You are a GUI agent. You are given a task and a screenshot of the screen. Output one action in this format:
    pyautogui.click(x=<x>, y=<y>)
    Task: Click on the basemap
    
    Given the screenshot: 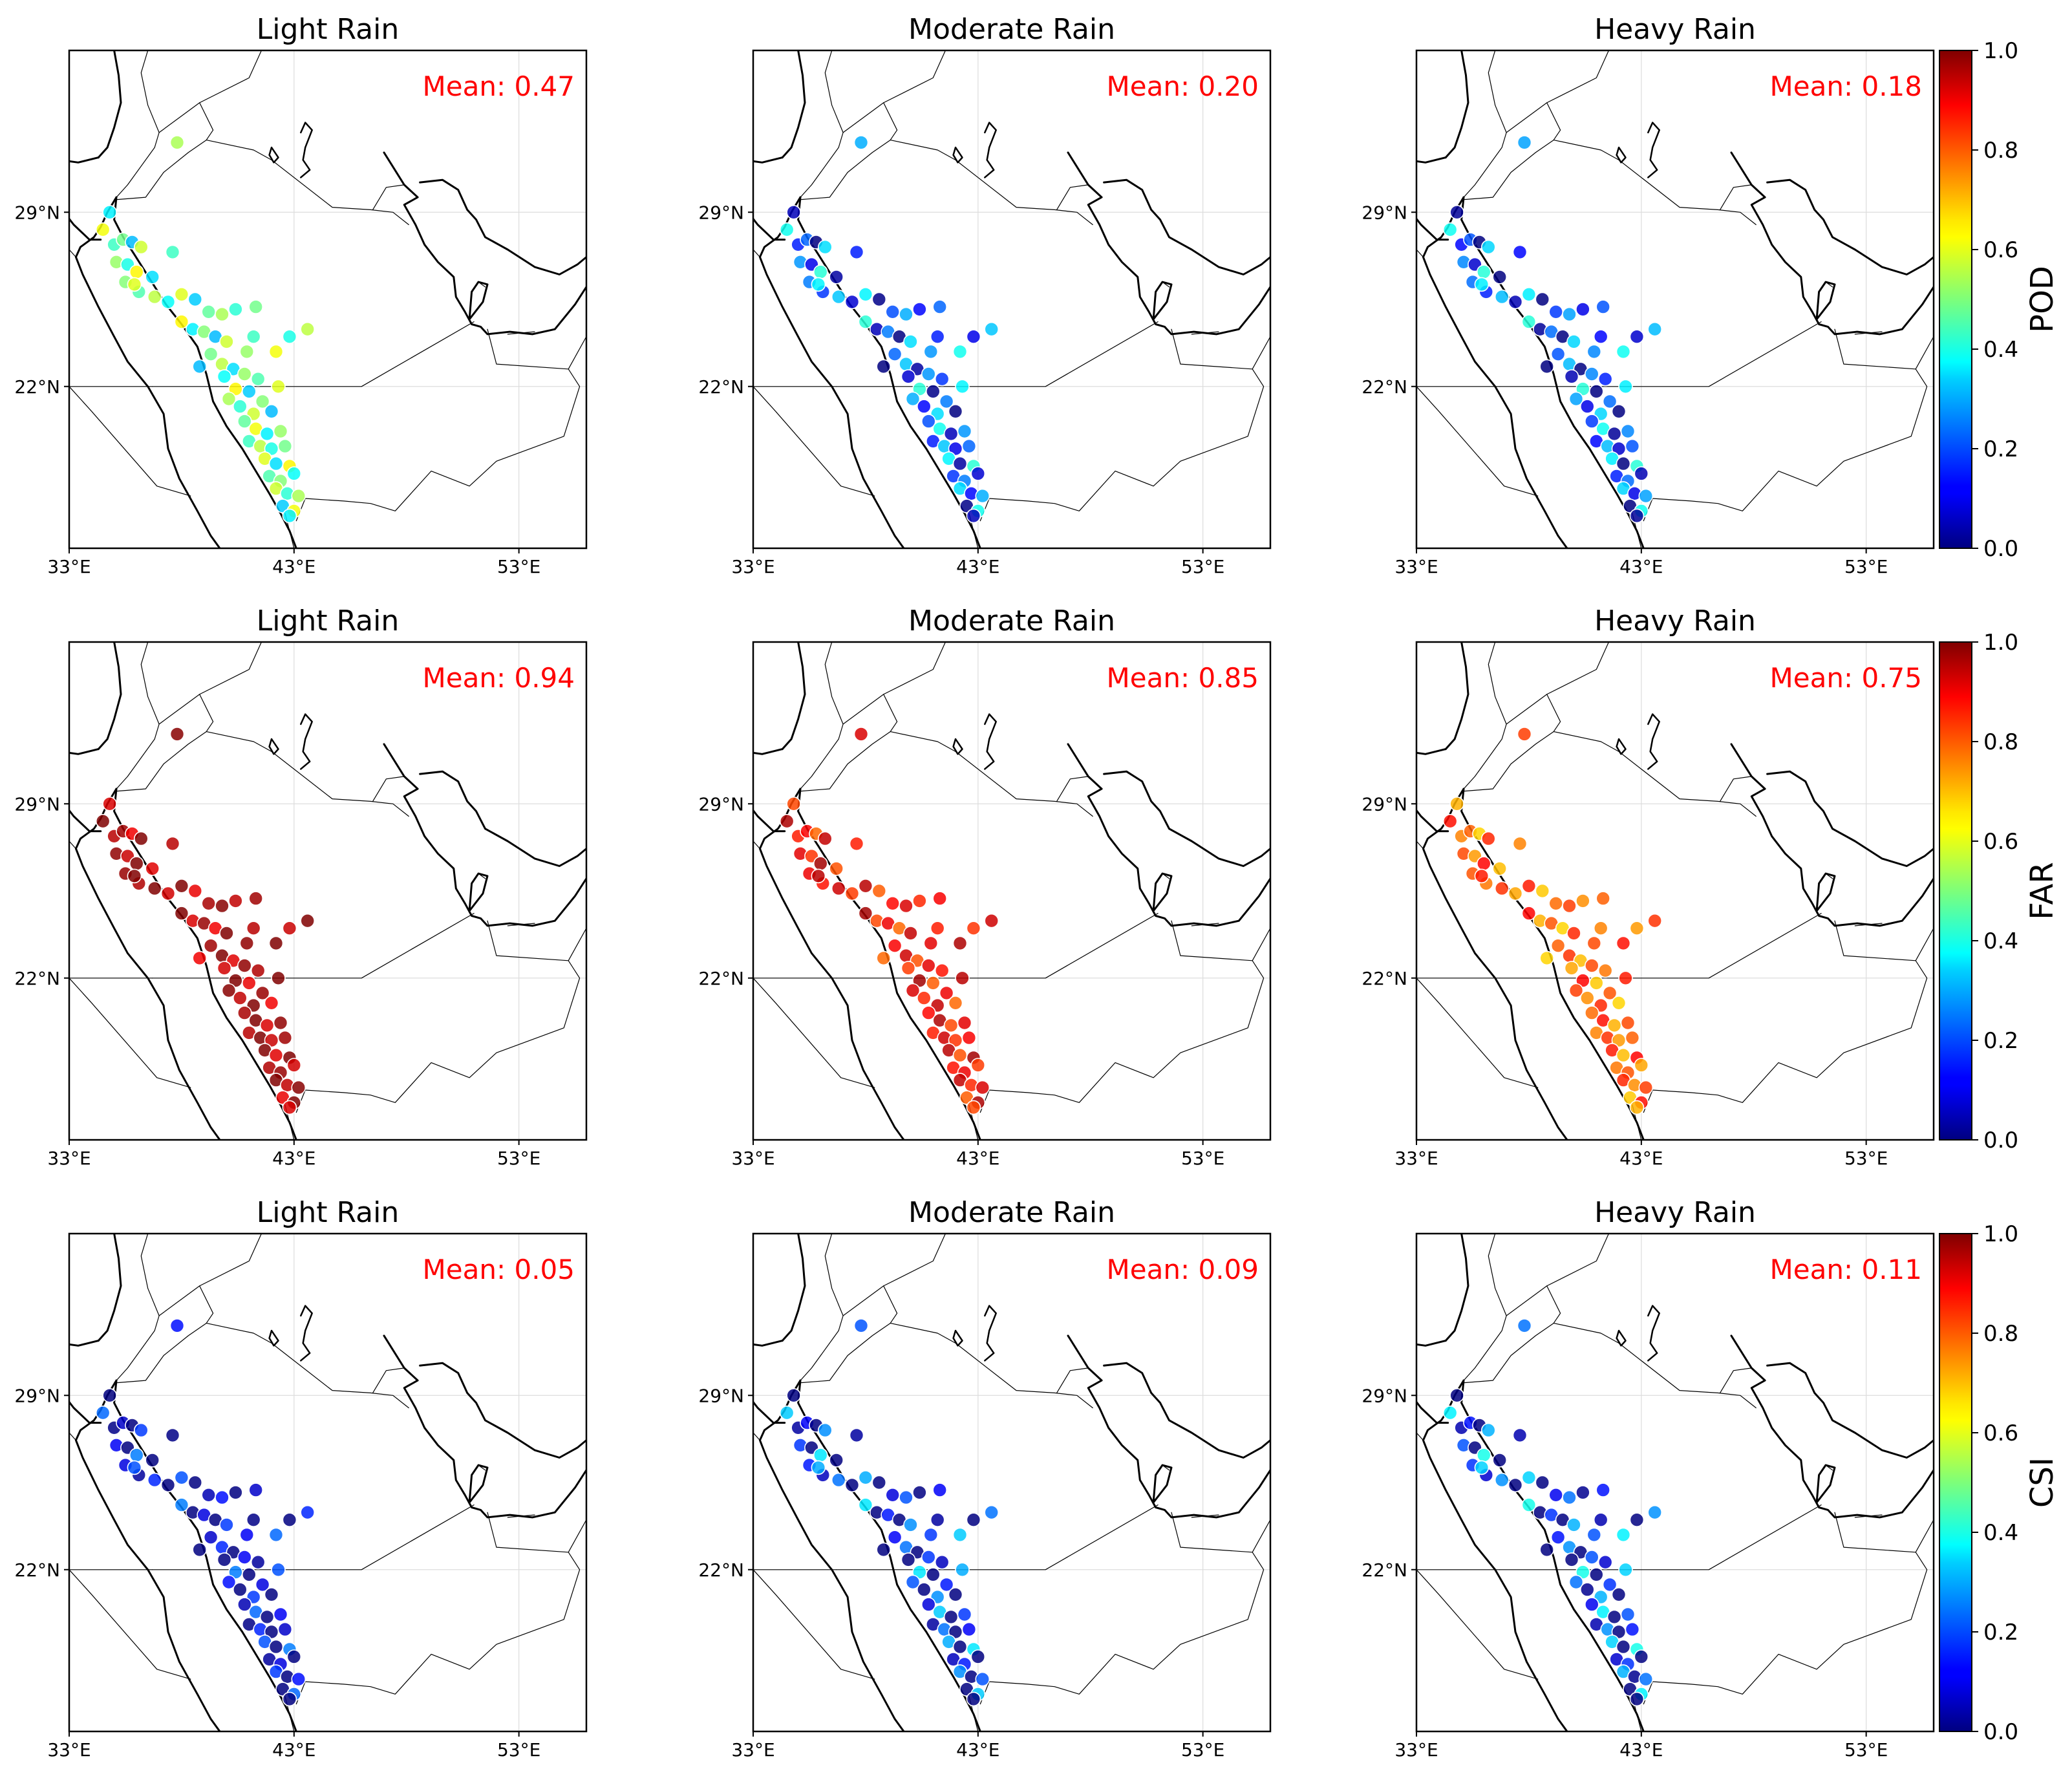 What is the action you would take?
    pyautogui.click(x=1675, y=891)
    